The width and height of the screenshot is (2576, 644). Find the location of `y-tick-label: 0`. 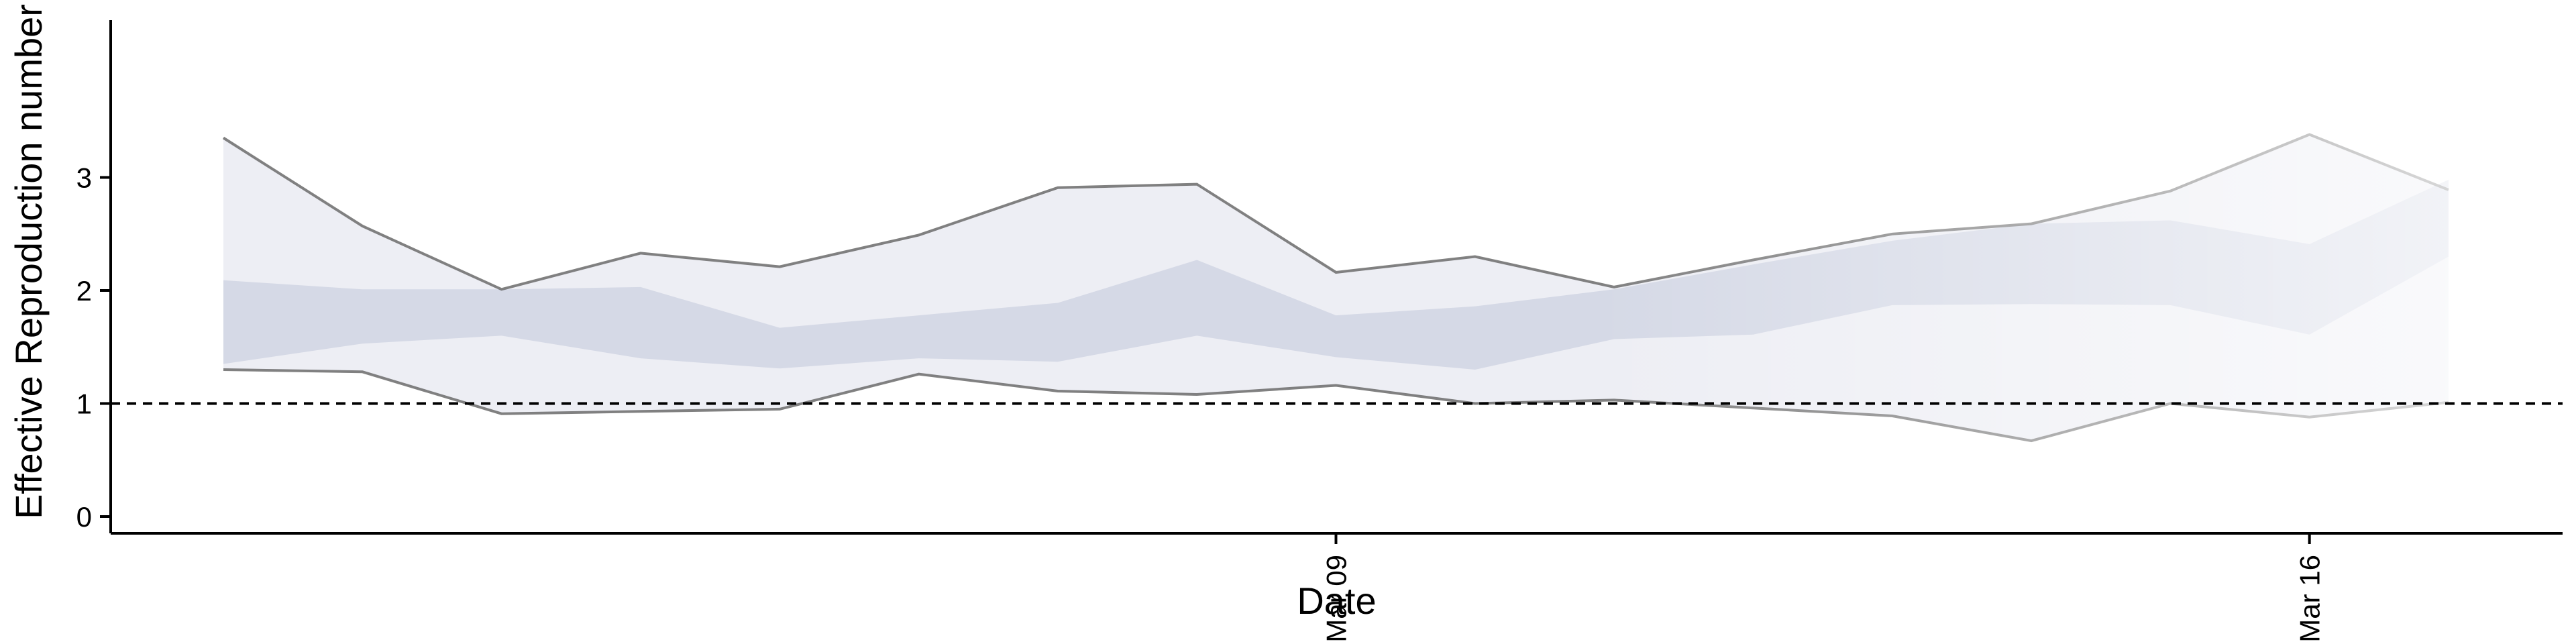

y-tick-label: 0 is located at coordinates (84, 517).